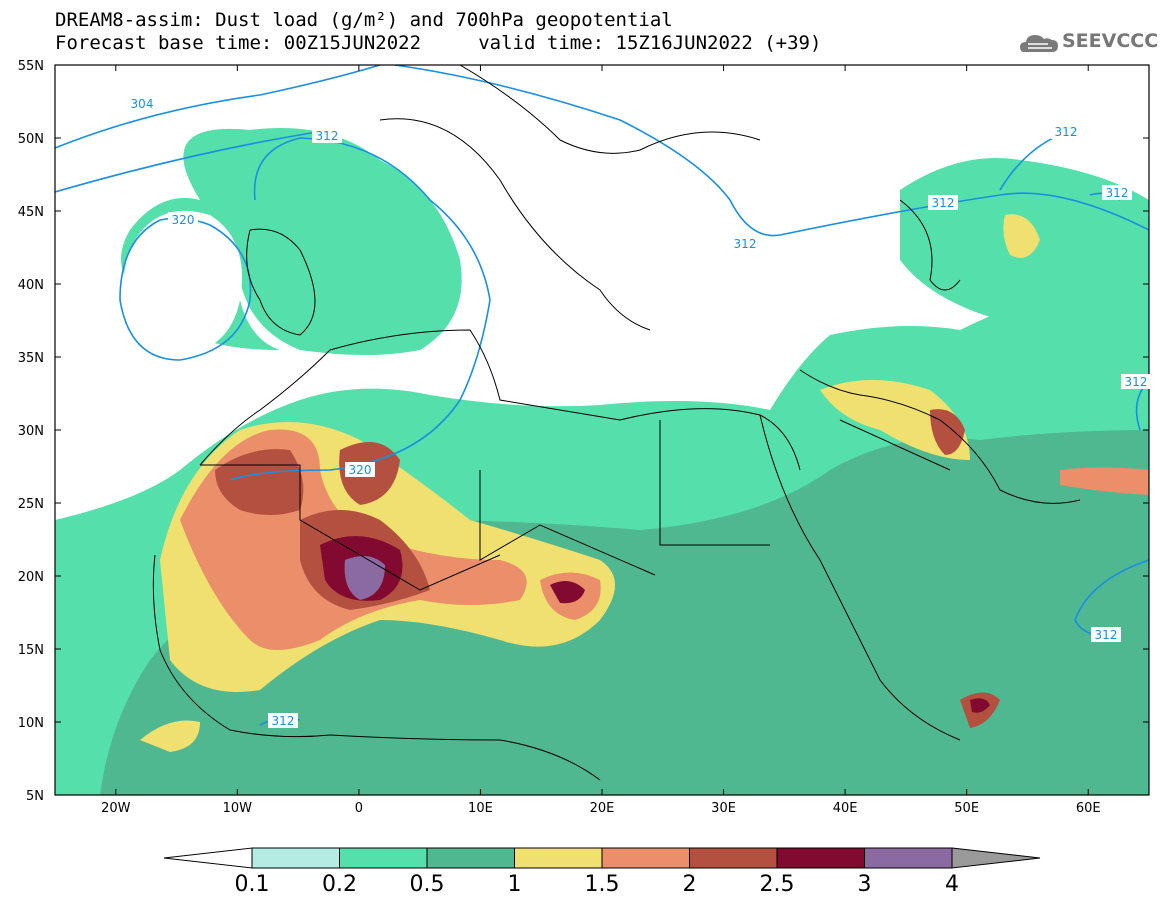 The height and width of the screenshot is (907, 1165). What do you see at coordinates (996, 858) in the screenshot?
I see `colorbar-high-arrow` at bounding box center [996, 858].